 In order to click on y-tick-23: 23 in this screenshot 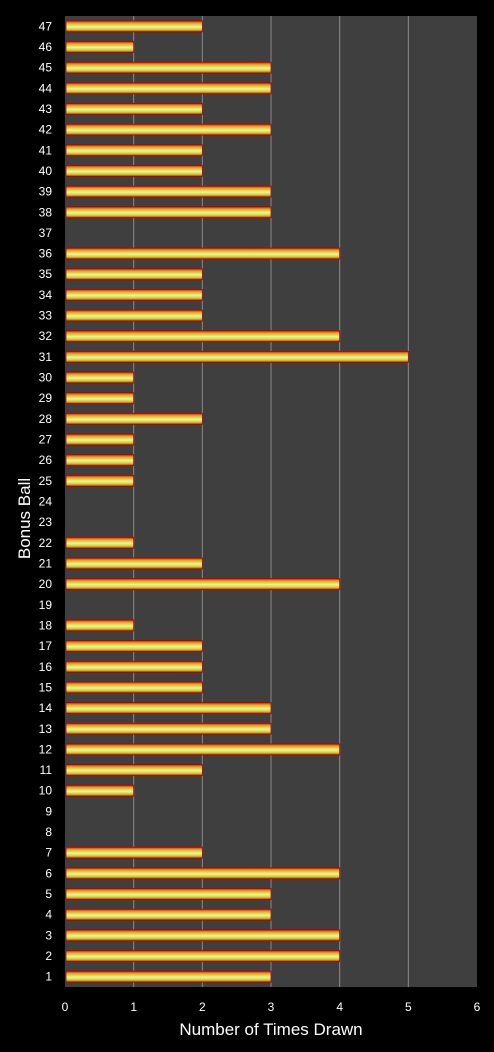, I will do `click(46, 522)`.